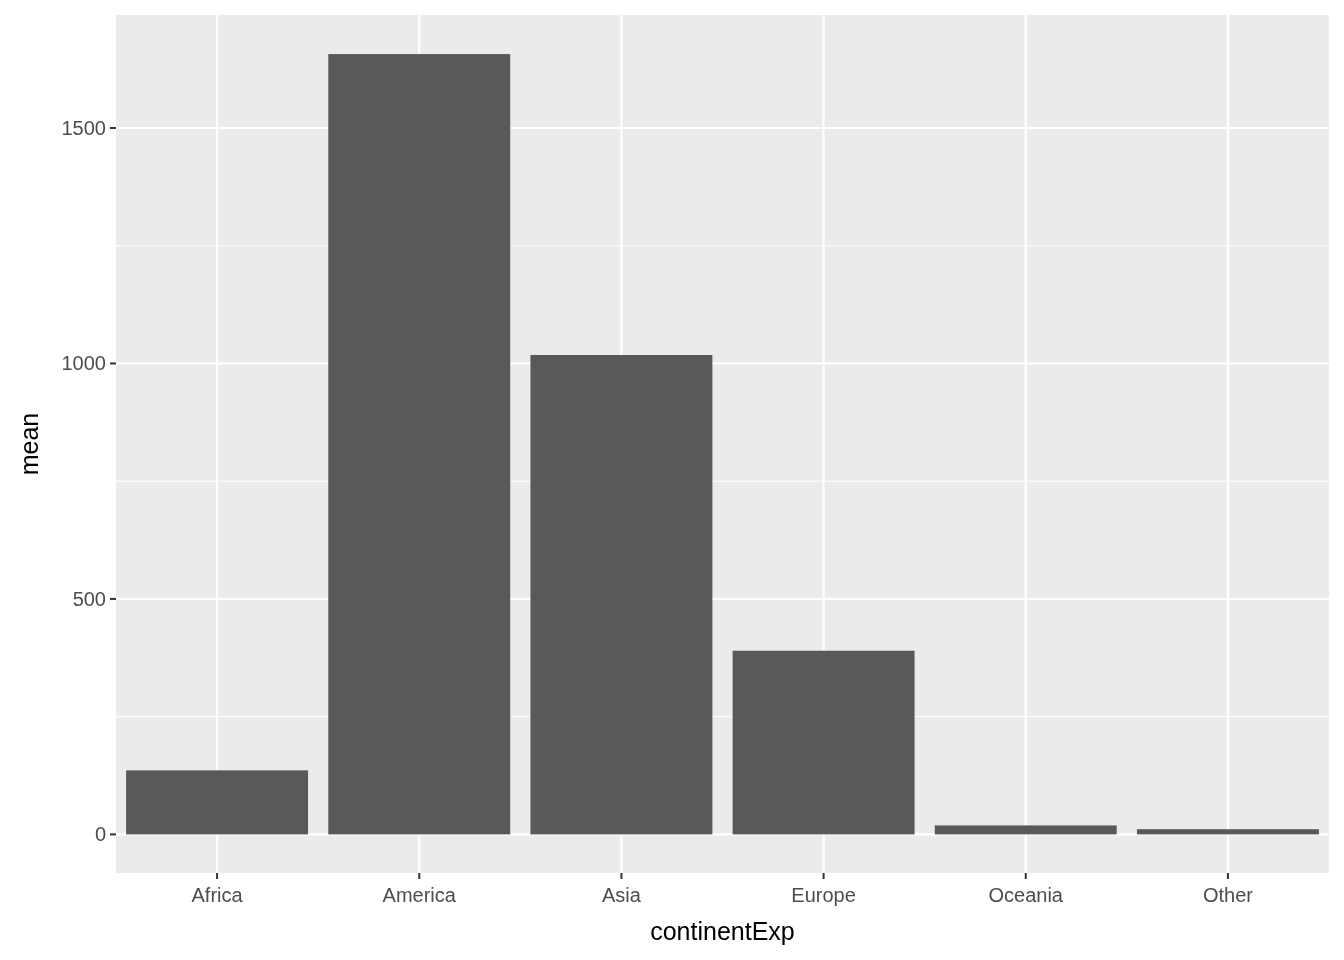  I want to click on x-tick-label: Other, so click(1228, 895).